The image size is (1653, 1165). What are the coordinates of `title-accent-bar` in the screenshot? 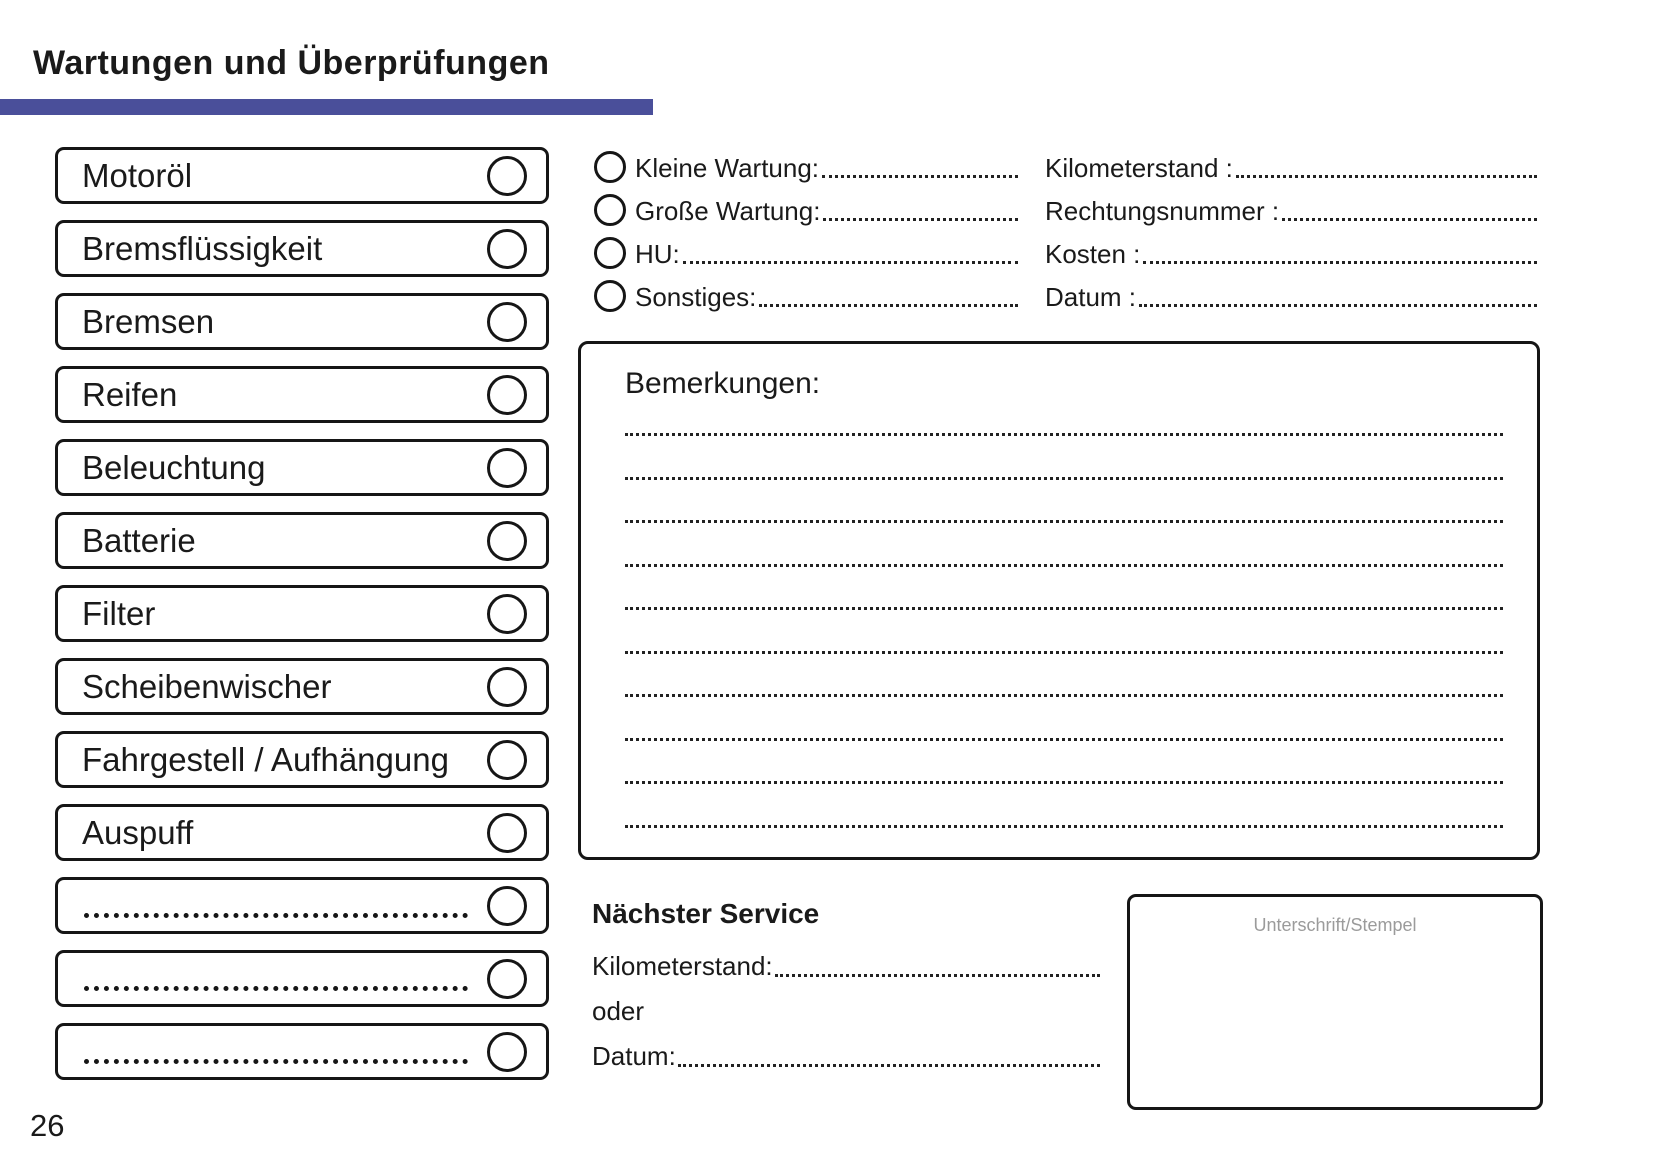 It's located at (326, 107).